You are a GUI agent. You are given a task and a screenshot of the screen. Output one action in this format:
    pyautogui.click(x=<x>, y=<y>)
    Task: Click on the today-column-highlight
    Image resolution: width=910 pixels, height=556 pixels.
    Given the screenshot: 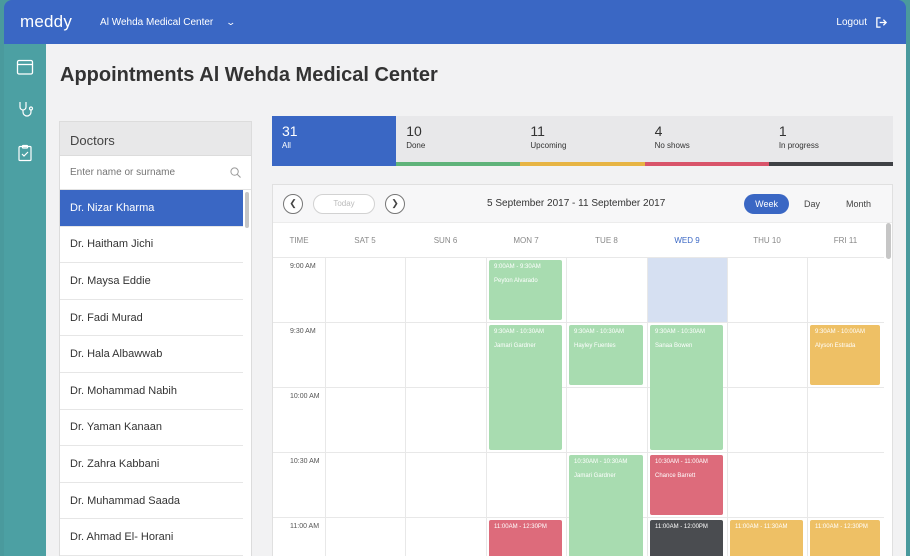 What is the action you would take?
    pyautogui.click(x=687, y=289)
    